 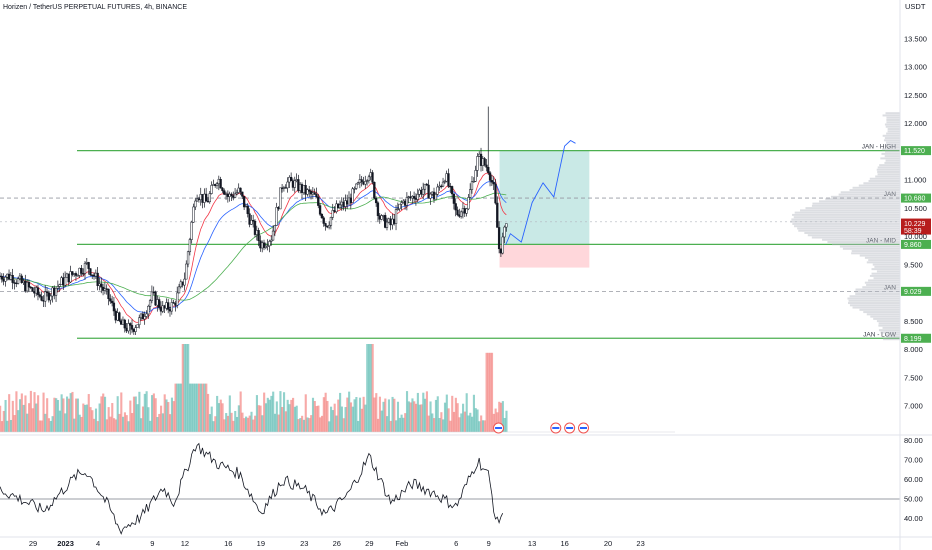 What do you see at coordinates (913, 440) in the screenshot?
I see `rsi-tick-0: 80.00` at bounding box center [913, 440].